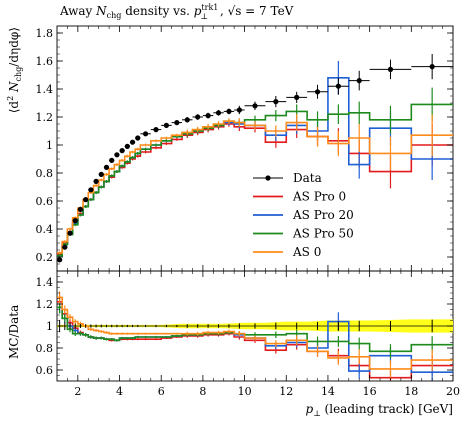 The height and width of the screenshot is (421, 467). What do you see at coordinates (45, 33) in the screenshot?
I see `y-tick-label-main: 1.8` at bounding box center [45, 33].